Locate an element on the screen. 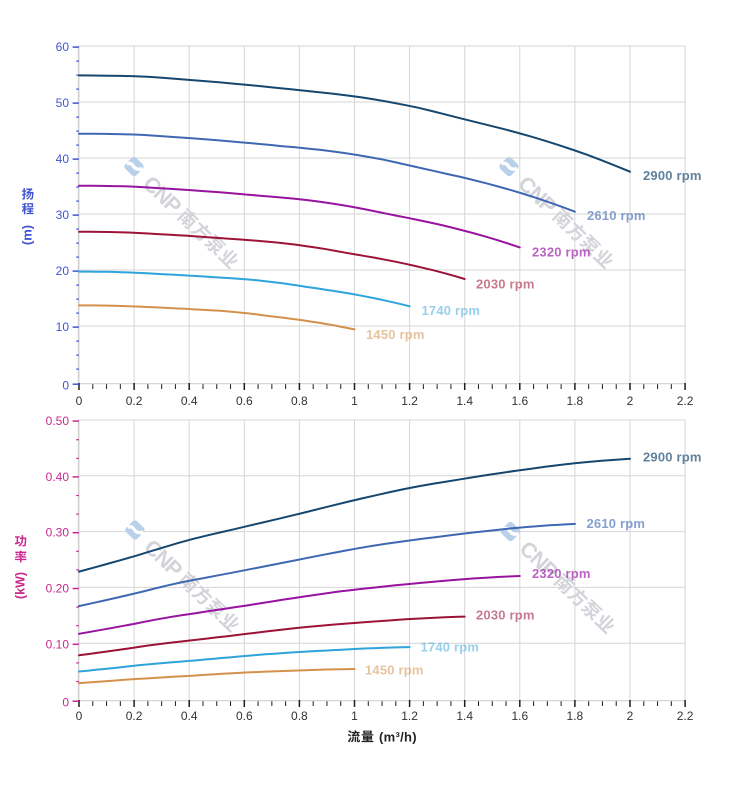 The height and width of the screenshot is (802, 752). svg-text: 40 is located at coordinates (63, 159).